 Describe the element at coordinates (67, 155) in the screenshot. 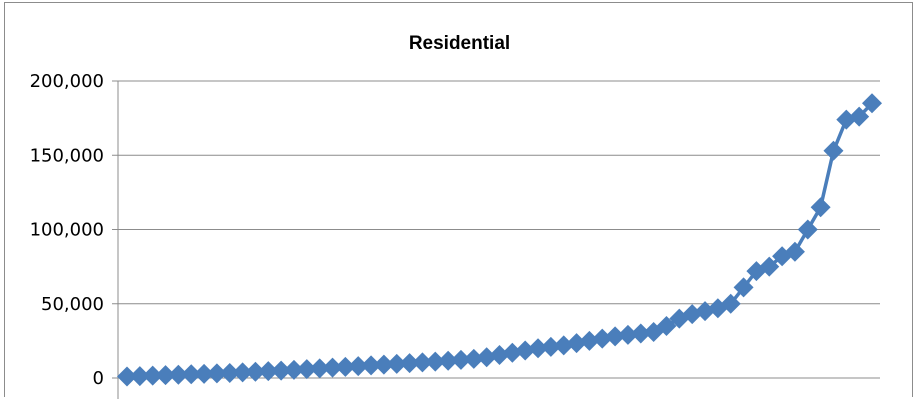

I see `y-tick-label: 150,000` at that location.